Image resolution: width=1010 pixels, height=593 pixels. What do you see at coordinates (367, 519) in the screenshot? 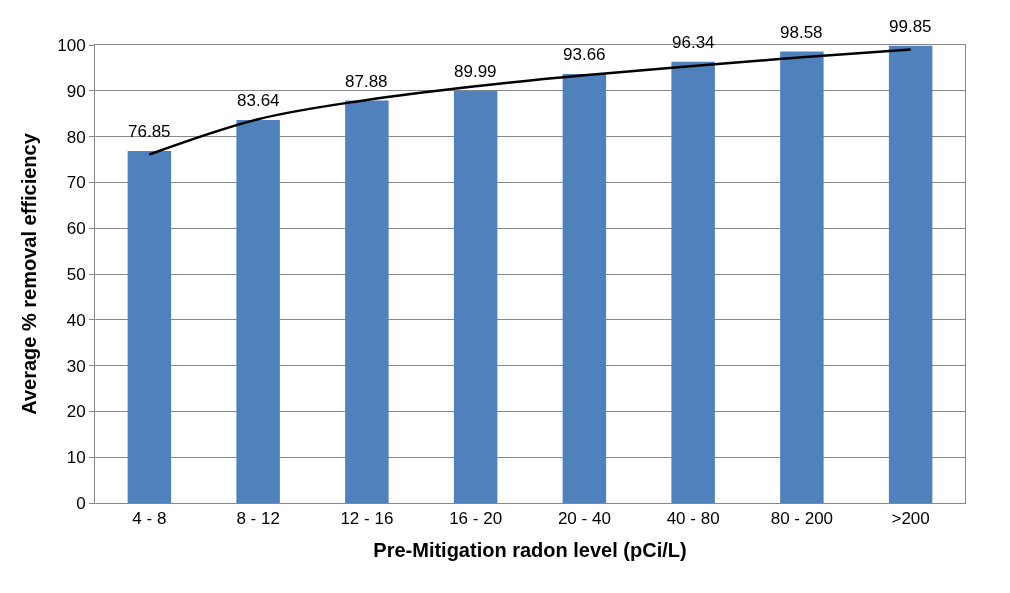
I see `x-tick-label: 12 - 16` at bounding box center [367, 519].